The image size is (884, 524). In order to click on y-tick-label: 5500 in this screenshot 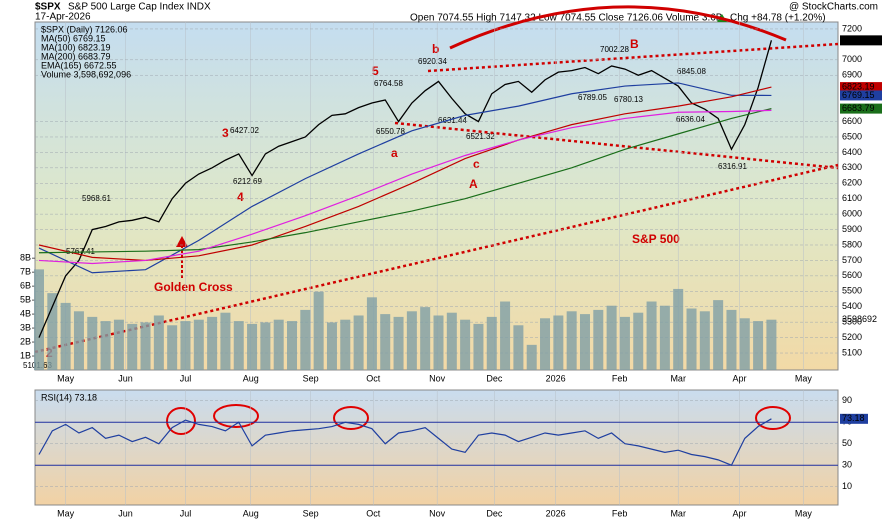, I will do `click(852, 291)`.